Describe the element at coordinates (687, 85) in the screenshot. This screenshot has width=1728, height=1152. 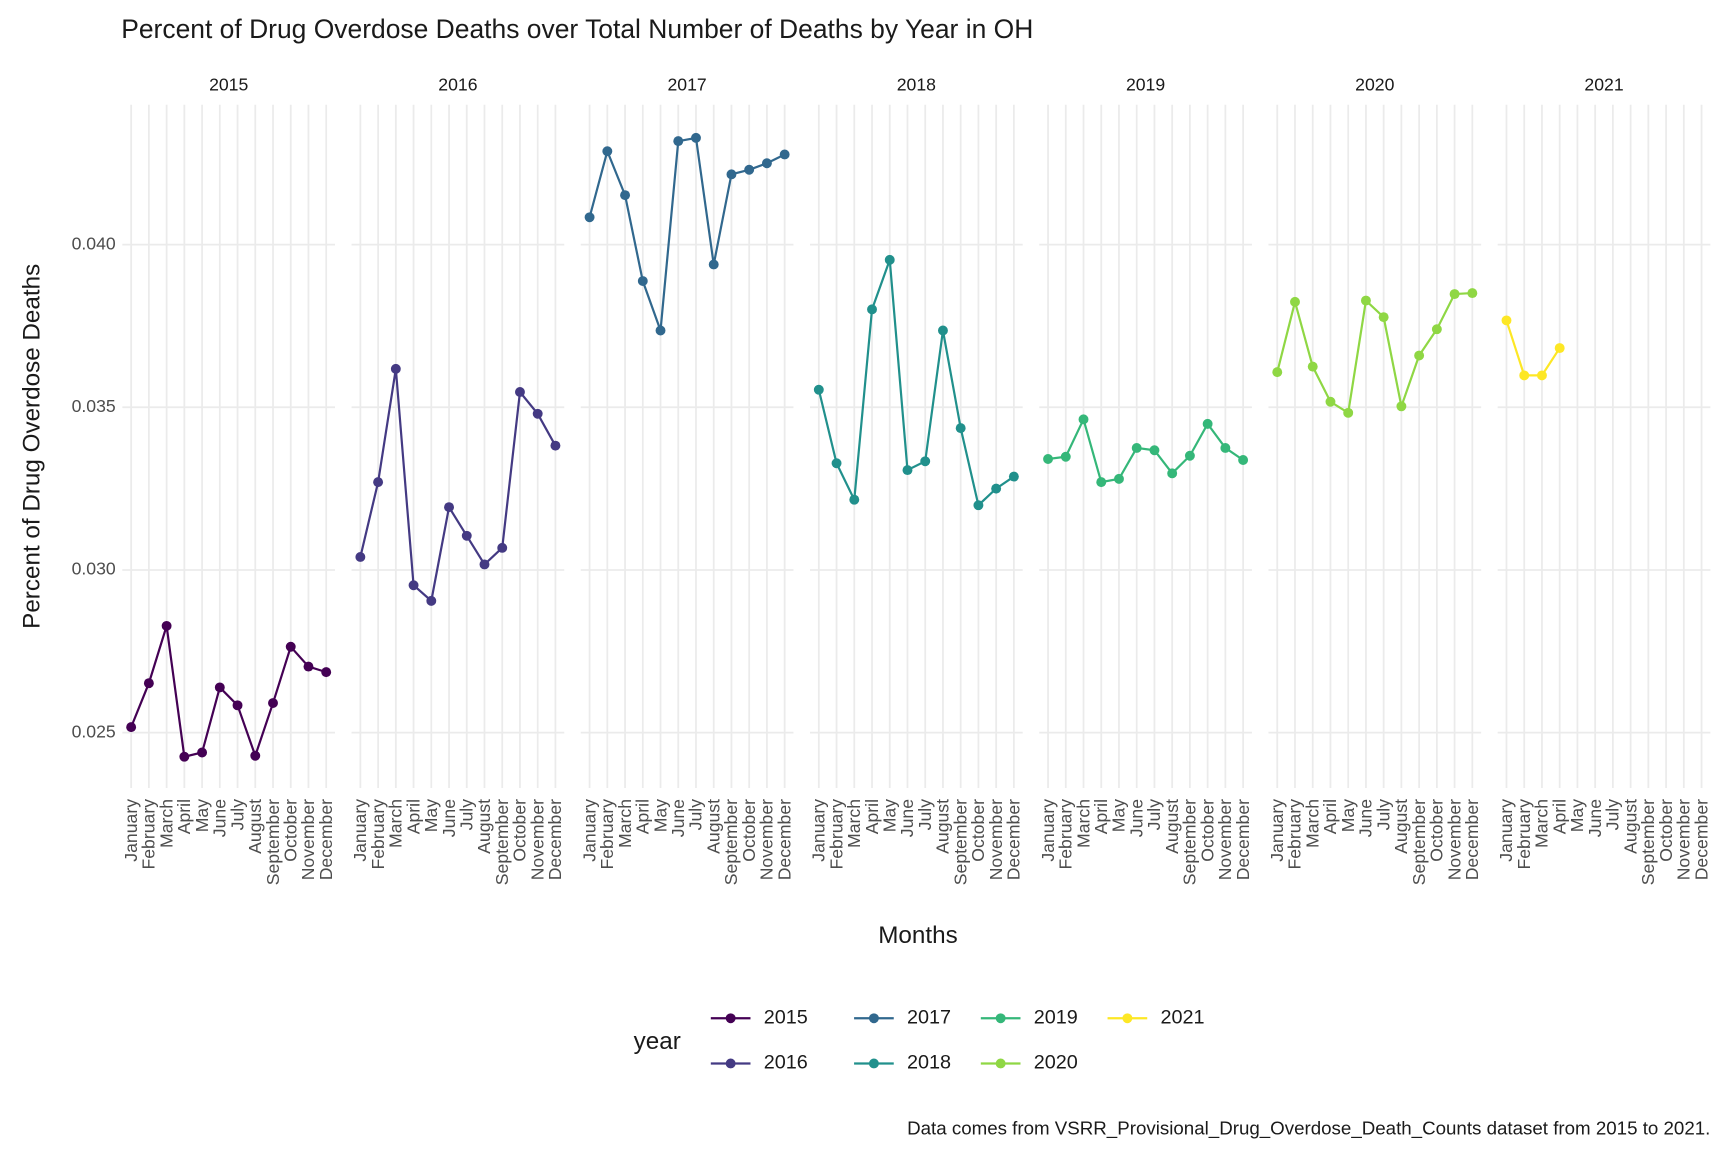
I see `facet-label: 2017` at that location.